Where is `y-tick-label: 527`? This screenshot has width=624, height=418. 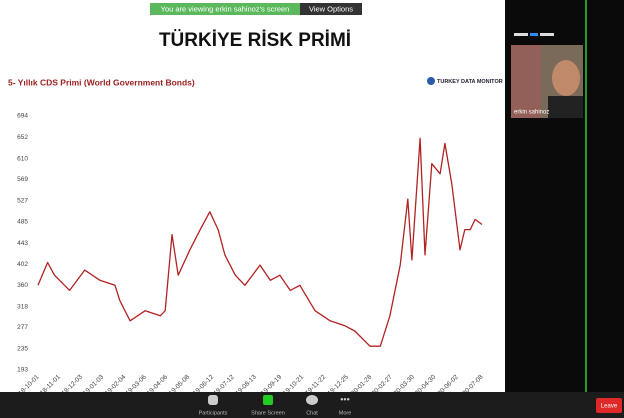 y-tick-label: 527 is located at coordinates (22, 200).